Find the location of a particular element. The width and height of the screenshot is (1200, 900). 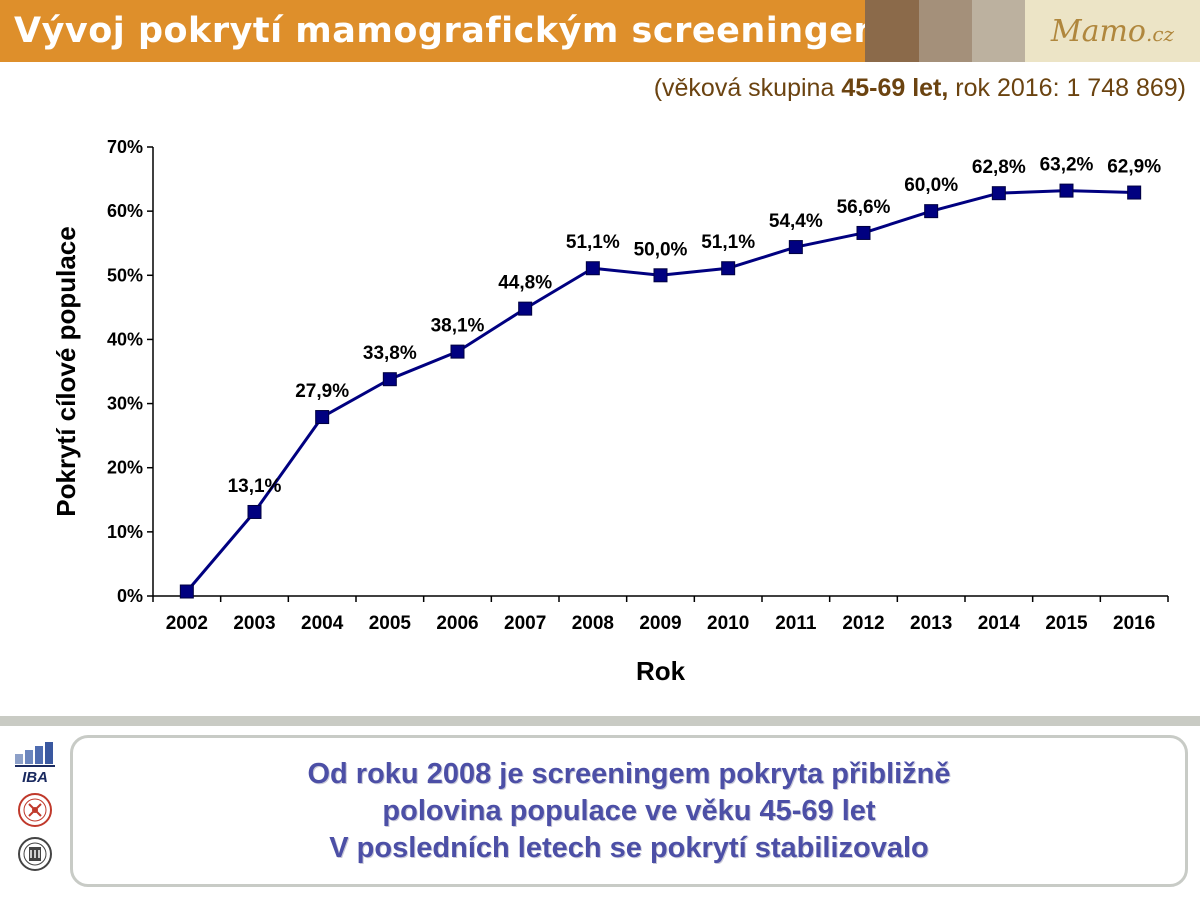

x-tick-label: 2015 is located at coordinates (1066, 623).